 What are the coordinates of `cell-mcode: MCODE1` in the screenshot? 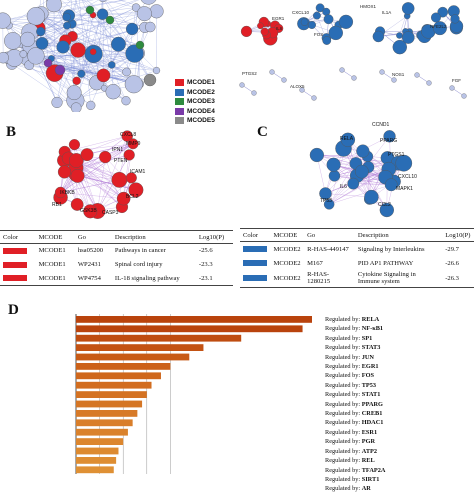 It's located at (55, 279).